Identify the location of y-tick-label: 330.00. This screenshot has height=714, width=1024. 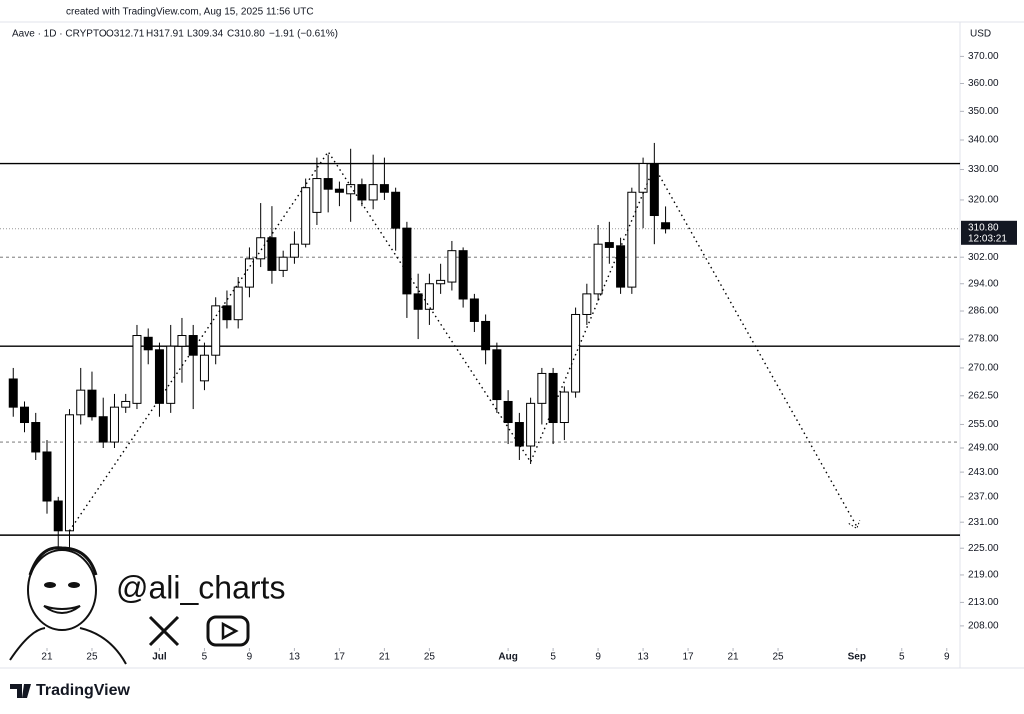
(983, 169).